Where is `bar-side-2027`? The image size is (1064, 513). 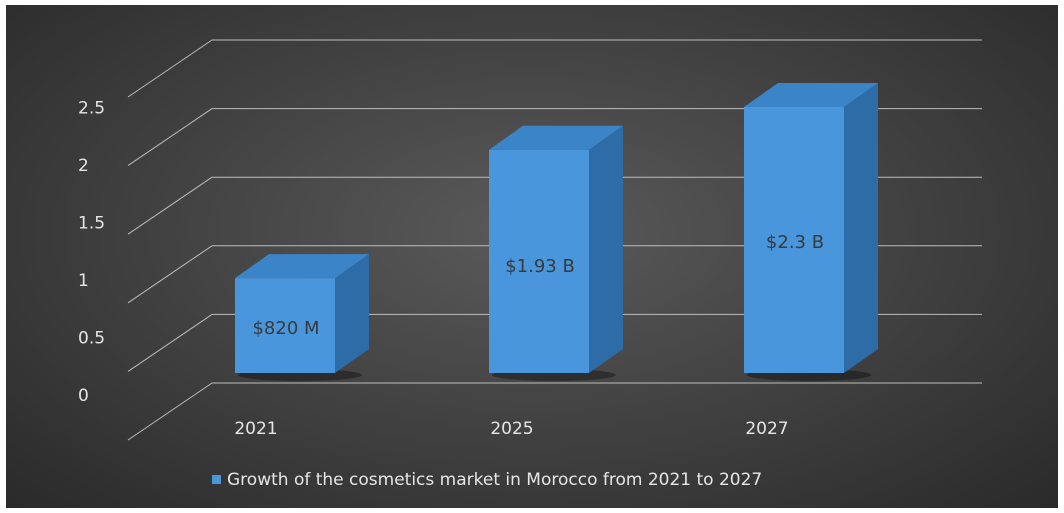
bar-side-2027 is located at coordinates (861, 228).